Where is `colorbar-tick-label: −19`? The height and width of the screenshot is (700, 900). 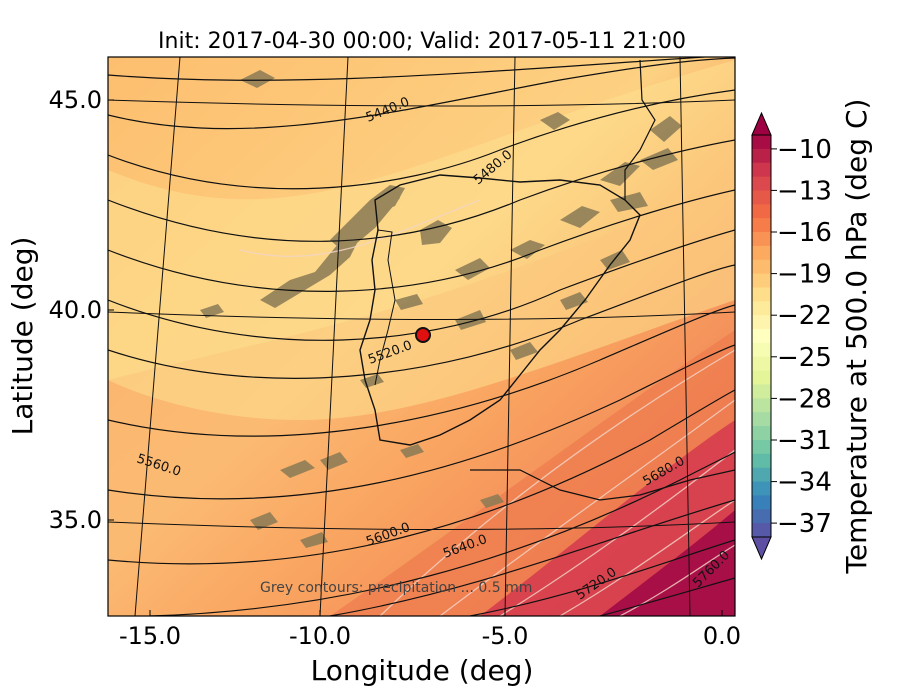
colorbar-tick-label: −19 is located at coordinates (804, 275).